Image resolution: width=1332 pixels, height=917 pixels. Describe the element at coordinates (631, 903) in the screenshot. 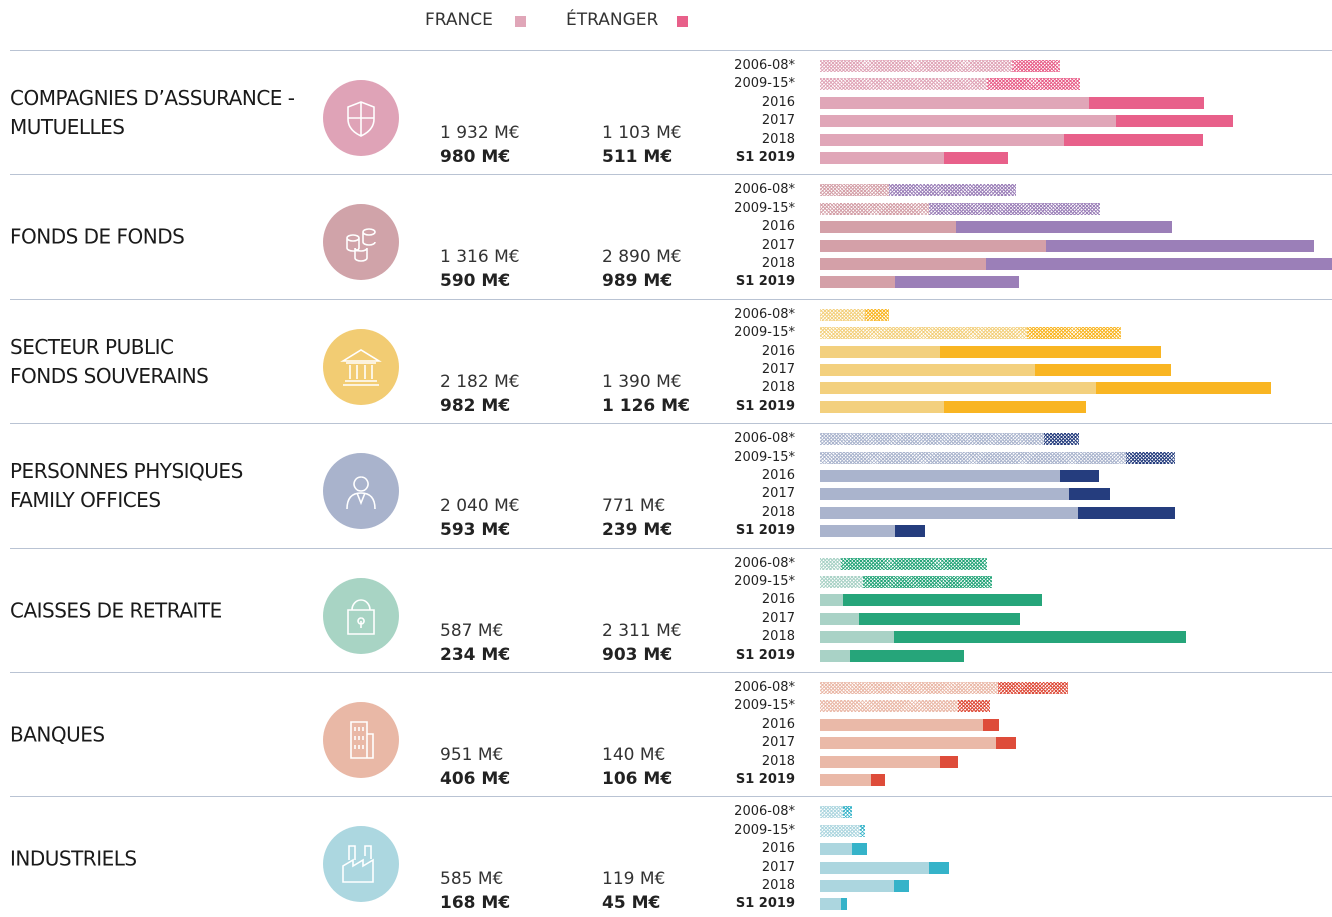

I see `value-label: 45 M€` at that location.